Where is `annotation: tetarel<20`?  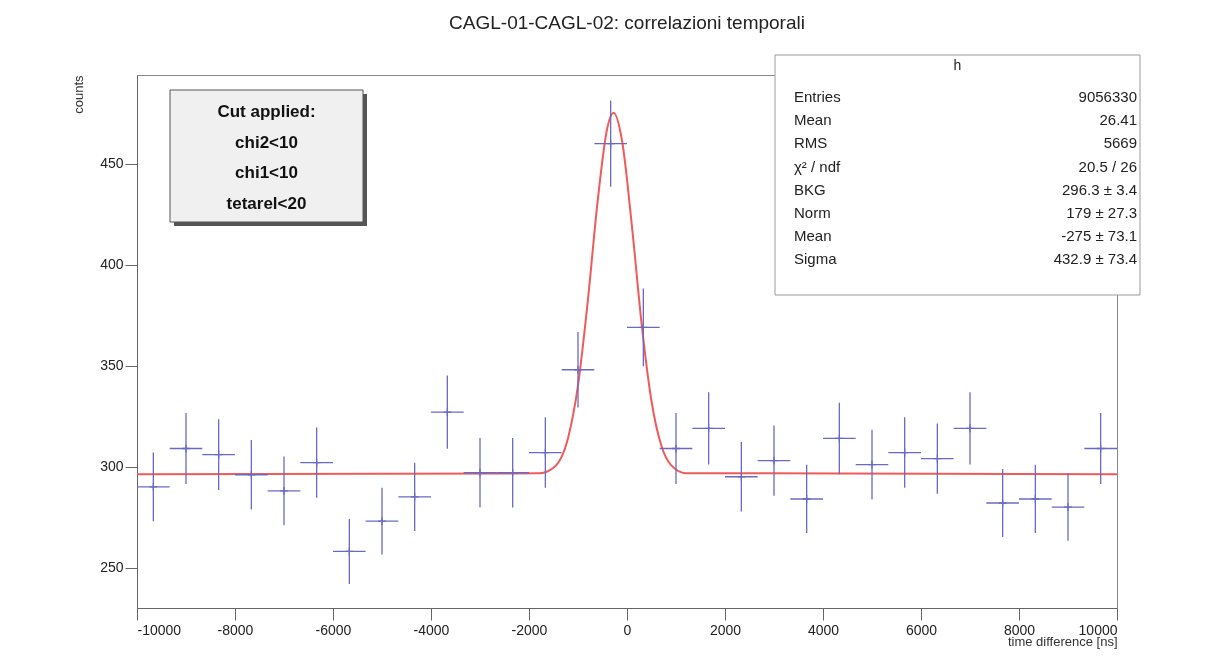
annotation: tetarel<20 is located at coordinates (266, 203).